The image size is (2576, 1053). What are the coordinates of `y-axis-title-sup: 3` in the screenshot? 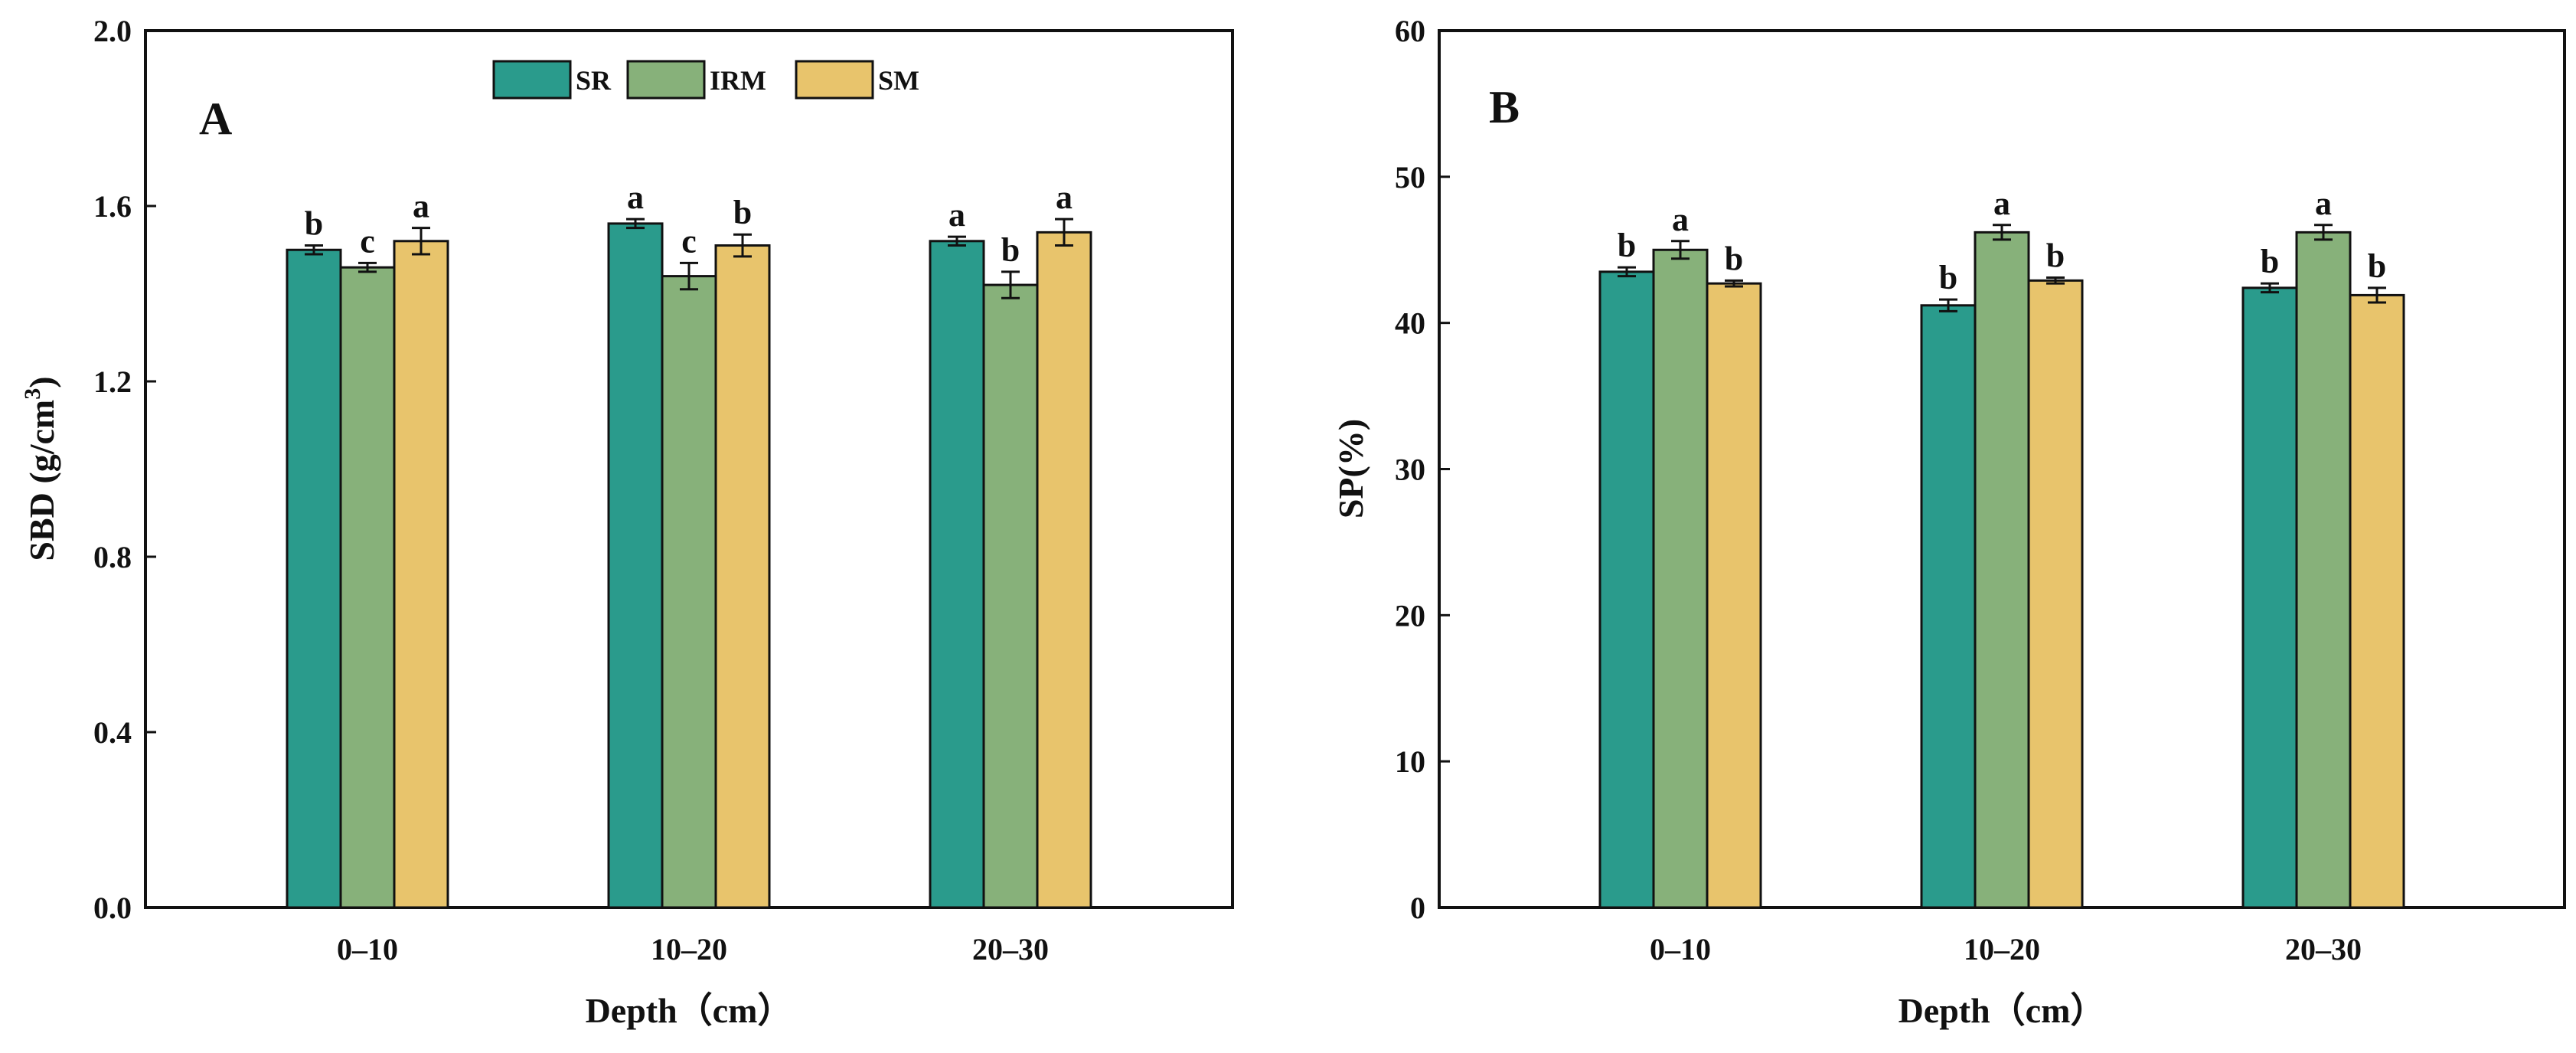 It's located at (32, 394).